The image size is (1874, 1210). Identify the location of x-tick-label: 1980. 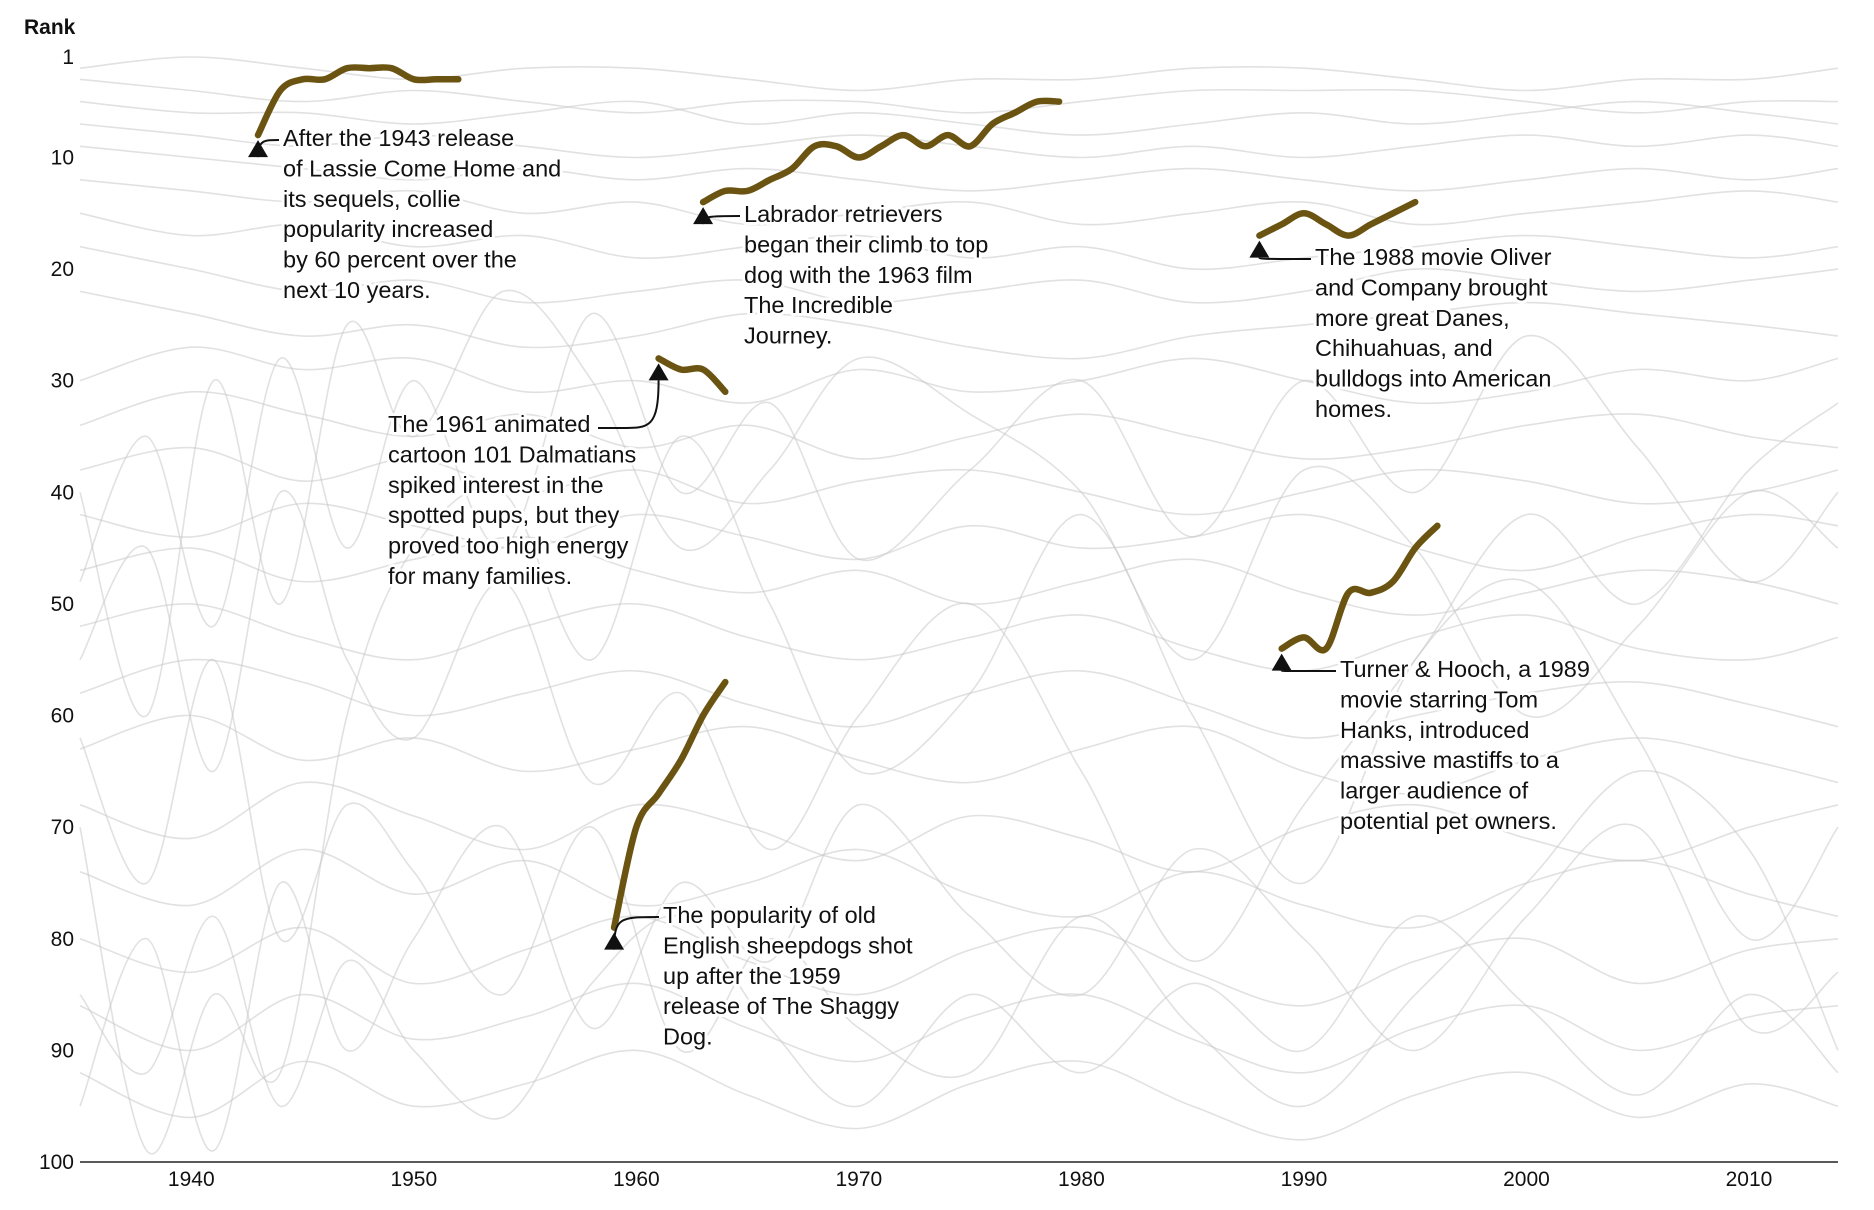
(1081, 1179).